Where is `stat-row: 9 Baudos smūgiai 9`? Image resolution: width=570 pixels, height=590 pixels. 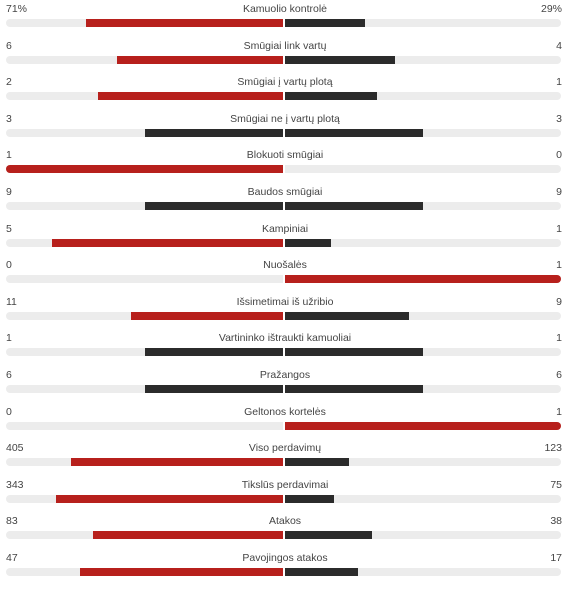 stat-row: 9 Baudos smūgiai 9 is located at coordinates (285, 203).